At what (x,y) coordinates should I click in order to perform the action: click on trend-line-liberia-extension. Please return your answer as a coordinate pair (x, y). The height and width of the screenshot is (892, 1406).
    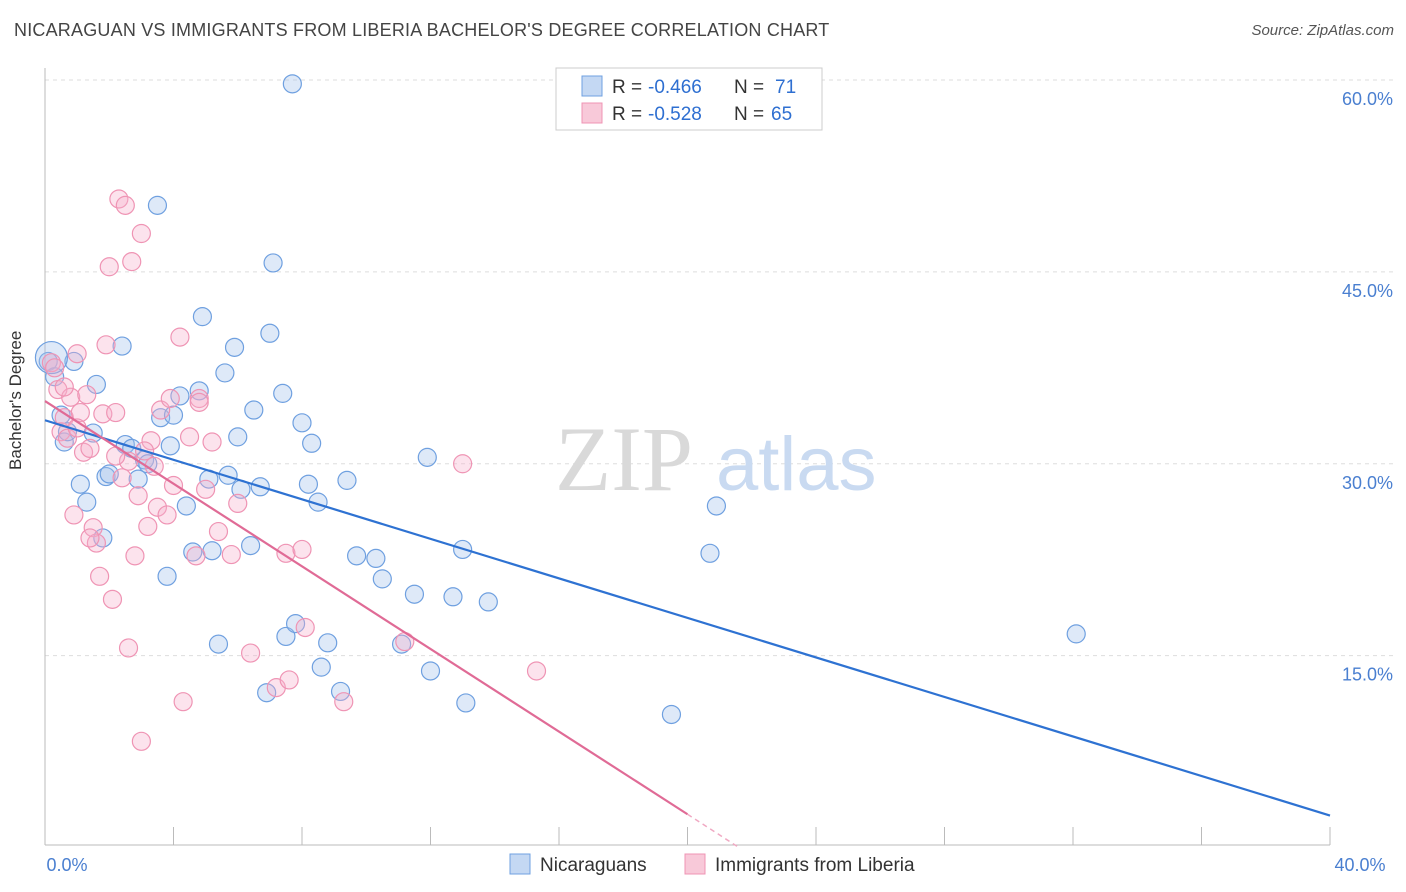
    Looking at the image, I should click on (713, 831).